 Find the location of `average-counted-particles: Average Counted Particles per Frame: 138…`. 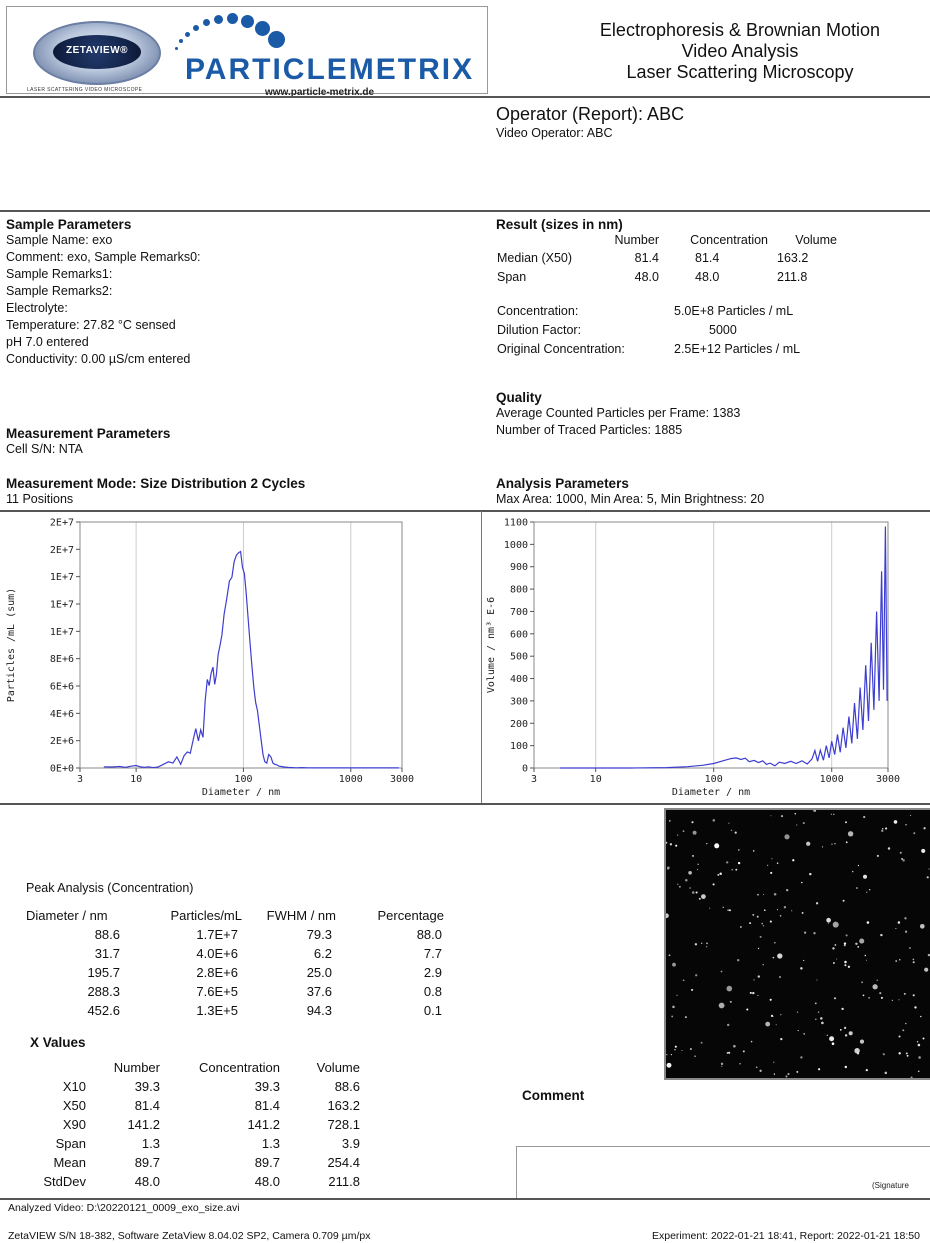

average-counted-particles: Average Counted Particles per Frame: 138… is located at coordinates (618, 413).